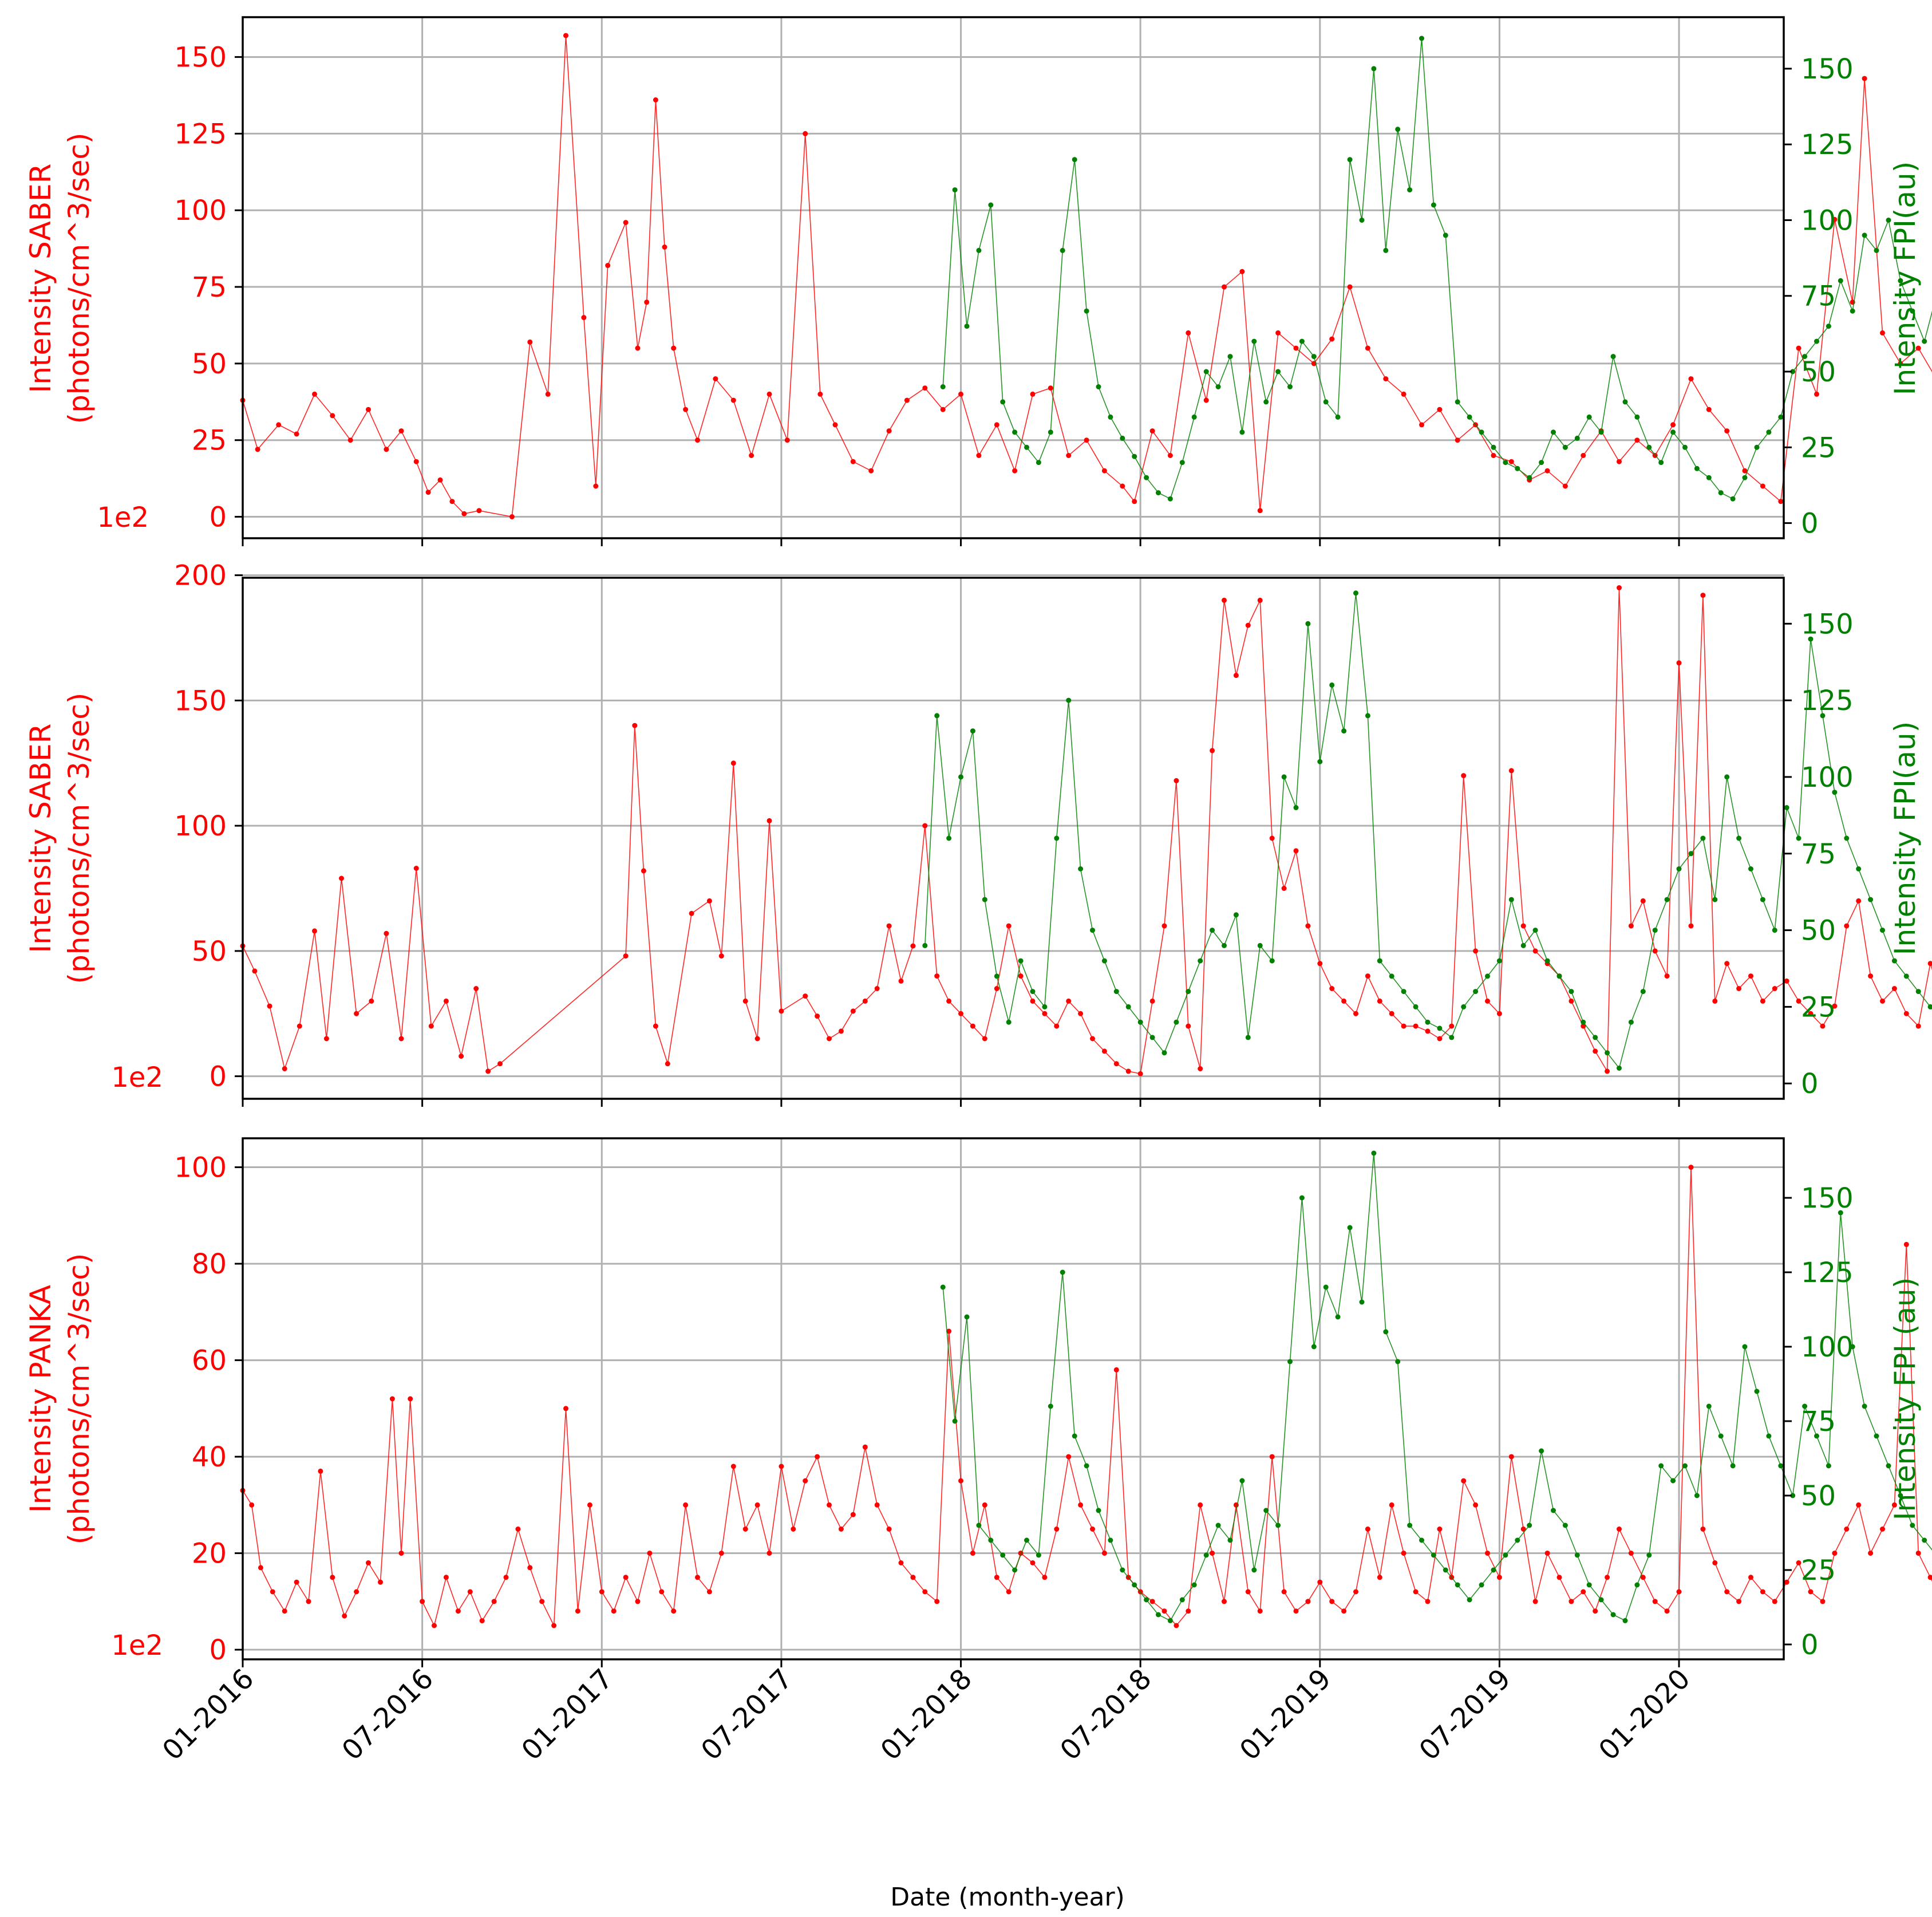  What do you see at coordinates (137, 1078) in the screenshot?
I see `panel-2-offset-text: 1e2` at bounding box center [137, 1078].